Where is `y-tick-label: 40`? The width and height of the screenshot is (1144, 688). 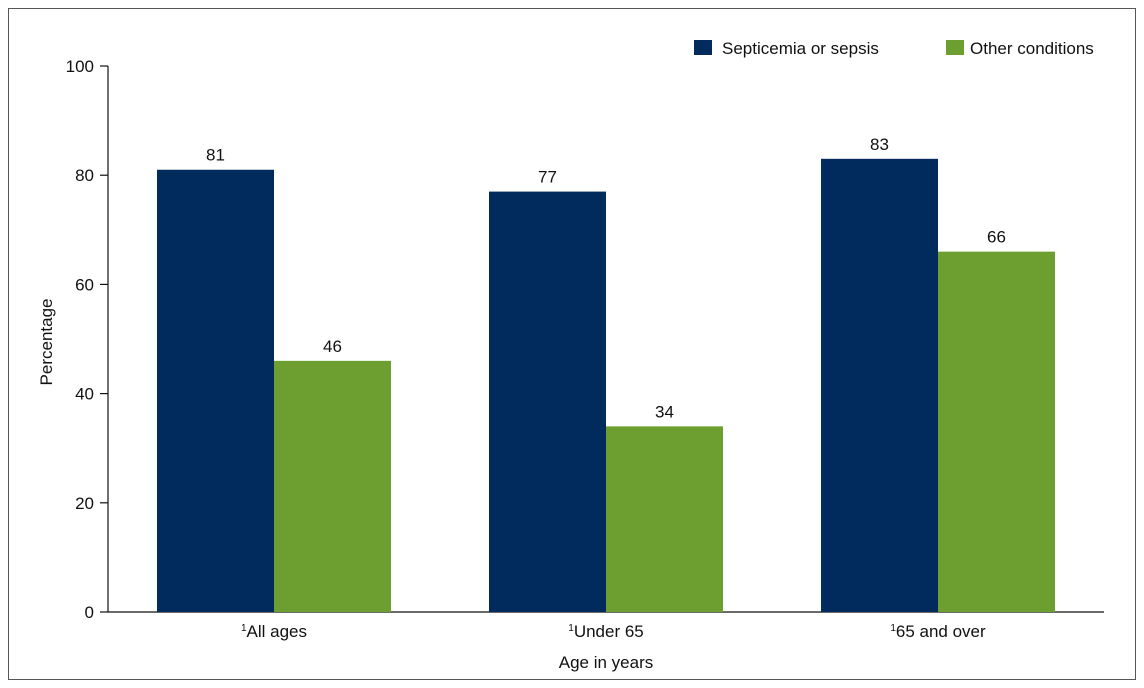 y-tick-label: 40 is located at coordinates (84, 394).